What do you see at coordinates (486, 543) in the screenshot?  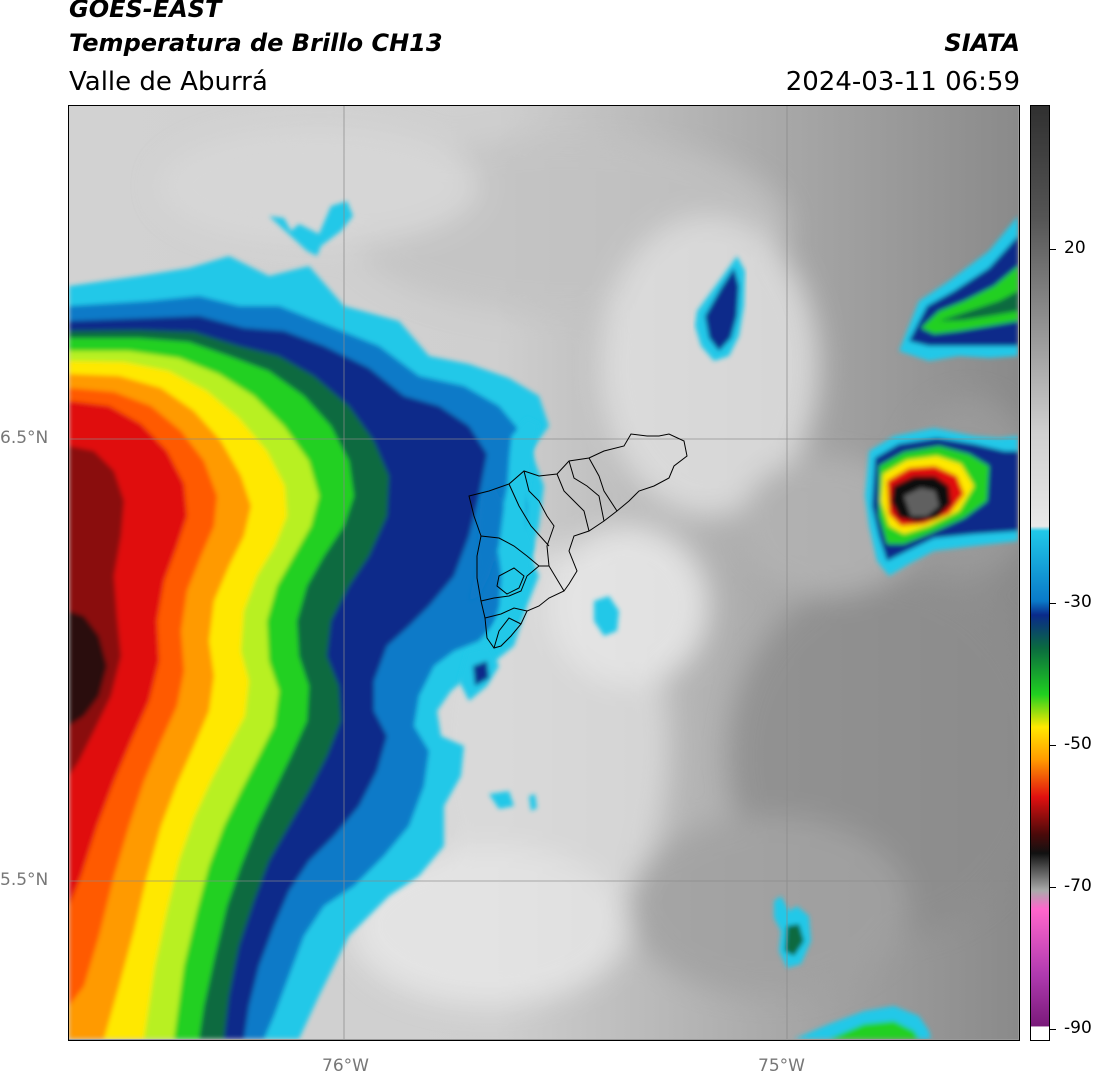 I see `cell-valley-dark` at bounding box center [486, 543].